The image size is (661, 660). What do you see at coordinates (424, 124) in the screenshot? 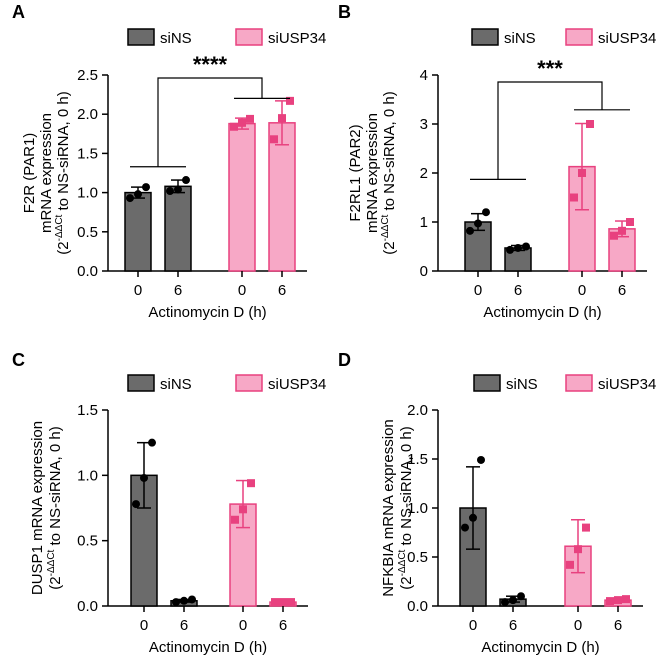
I see `y-tick-label: 3` at bounding box center [424, 124].